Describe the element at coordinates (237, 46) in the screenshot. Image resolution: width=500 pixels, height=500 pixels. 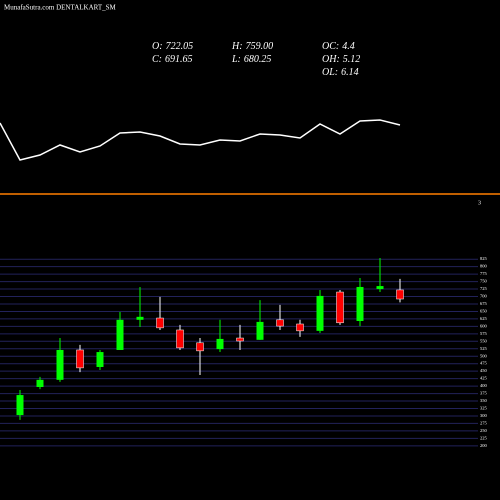
I see `stat-label: H:` at that location.